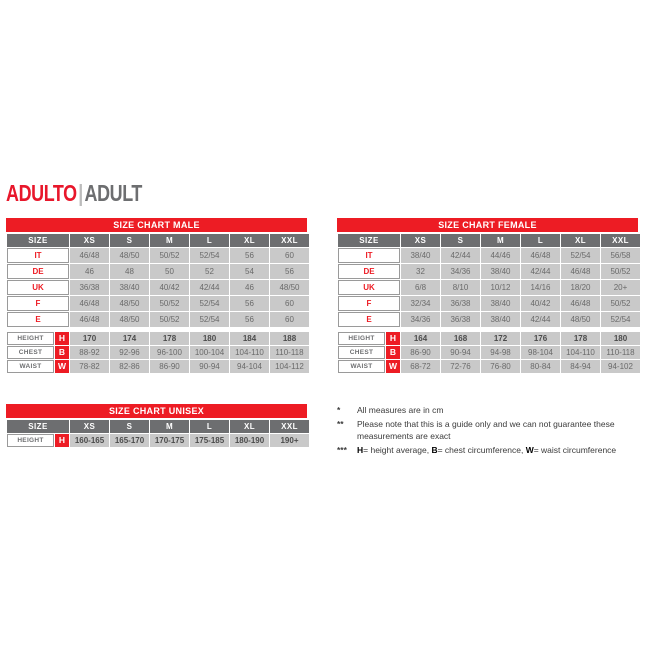  What do you see at coordinates (540, 352) in the screenshot?
I see `cell-value: 98-104` at bounding box center [540, 352].